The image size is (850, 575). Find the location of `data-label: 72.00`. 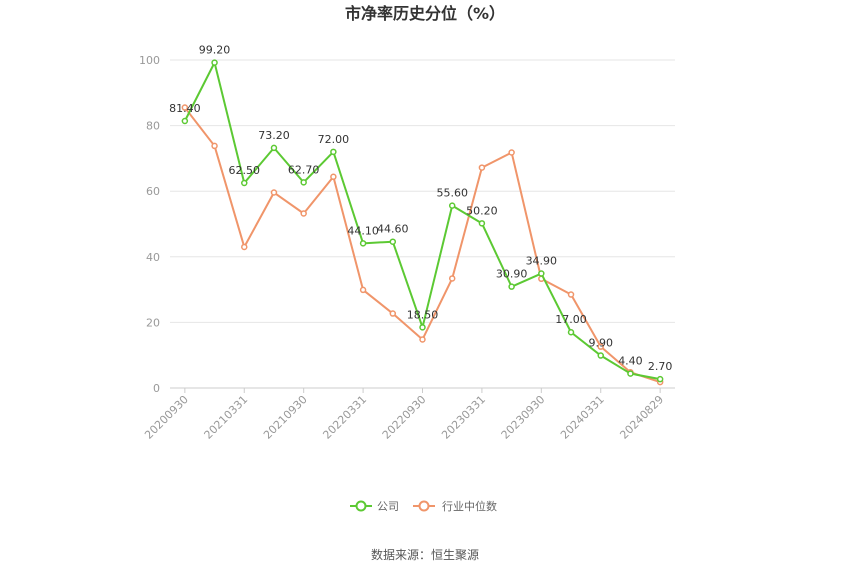

data-label: 72.00 is located at coordinates (334, 139).